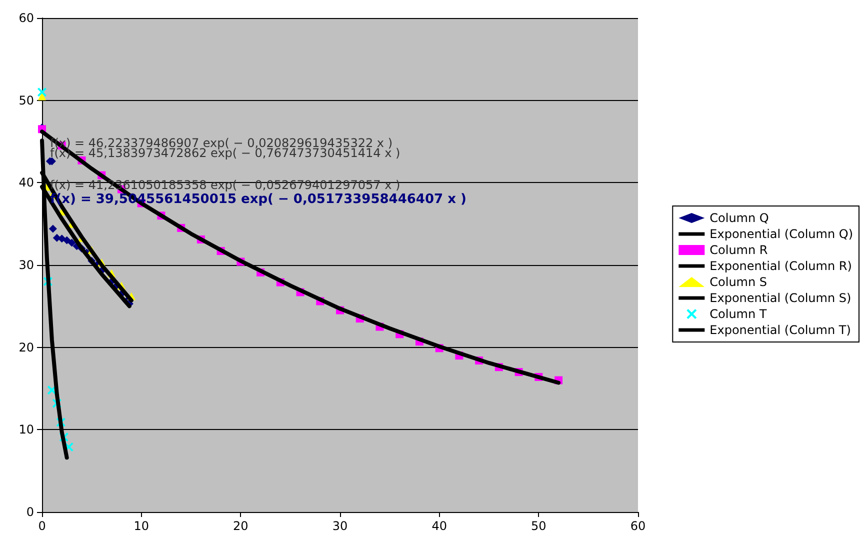  What do you see at coordinates (739, 218) in the screenshot?
I see `legend-label: Column Q` at bounding box center [739, 218].